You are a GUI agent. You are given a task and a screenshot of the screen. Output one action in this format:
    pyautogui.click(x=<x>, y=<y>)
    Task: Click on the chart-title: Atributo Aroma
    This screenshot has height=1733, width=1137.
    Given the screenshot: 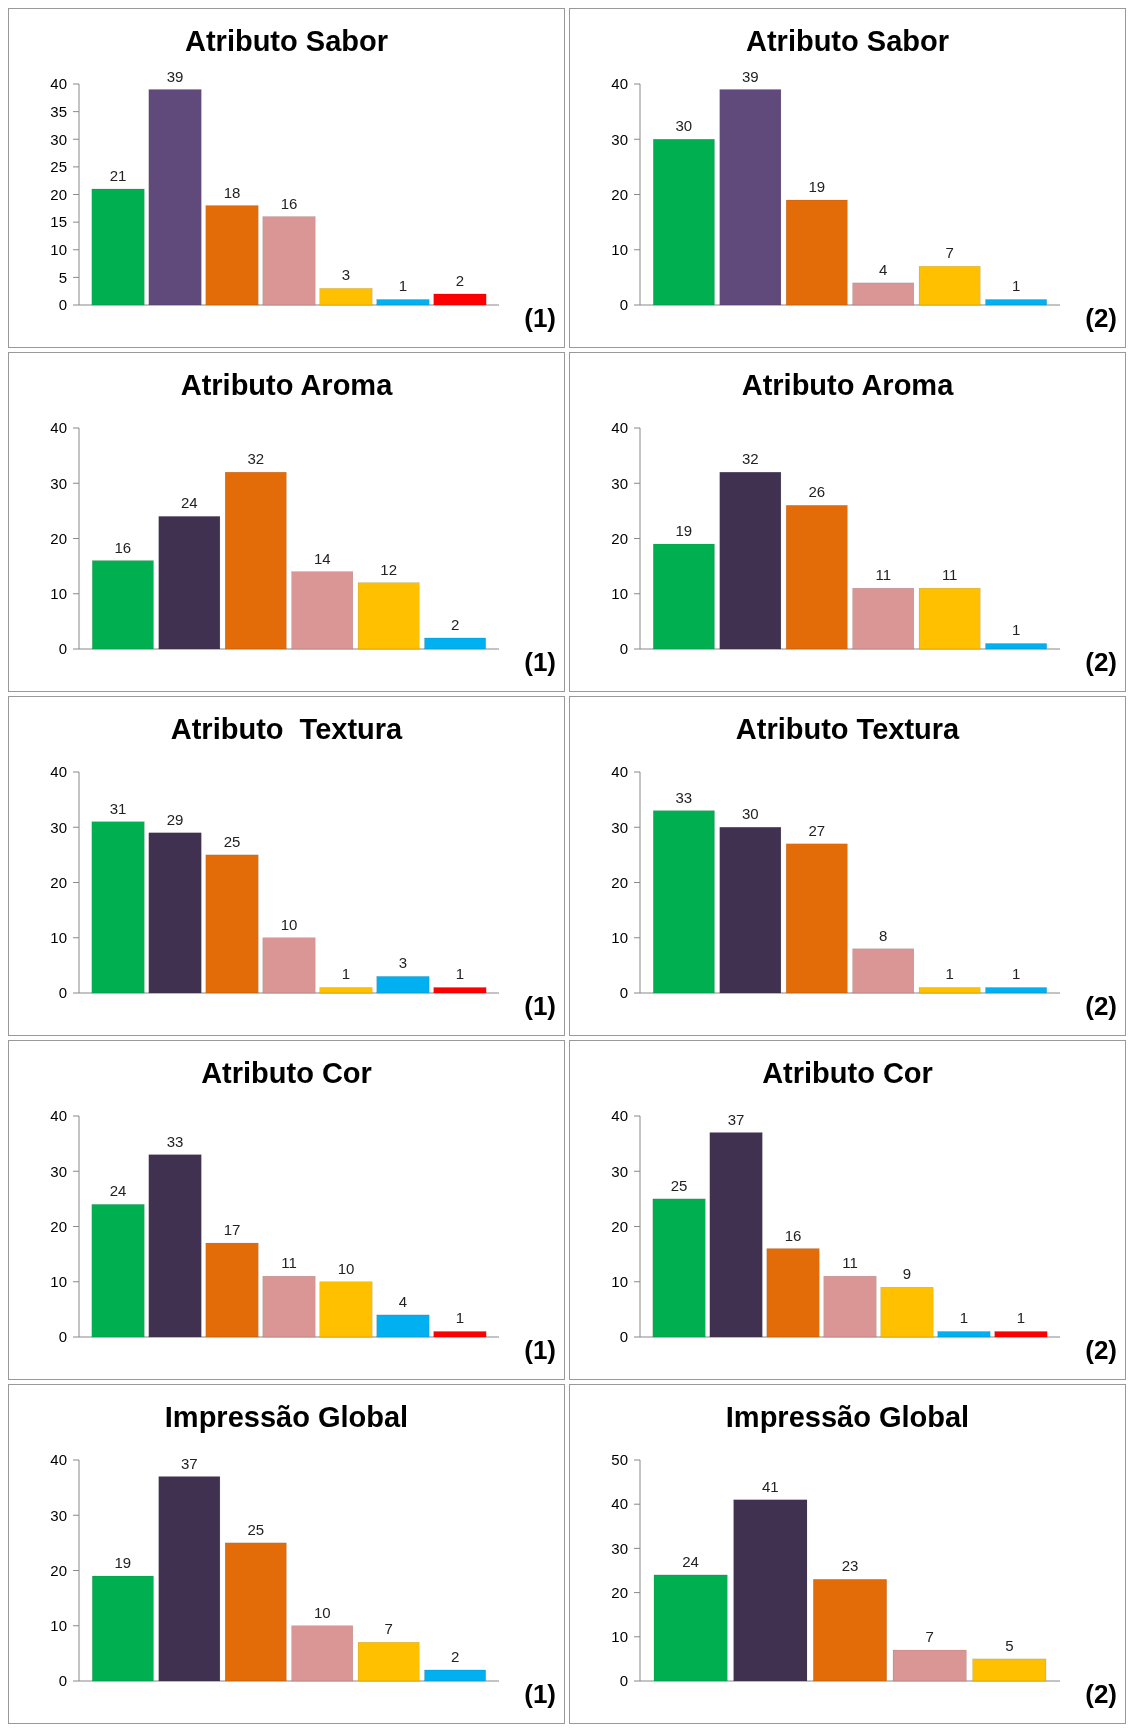 What is the action you would take?
    pyautogui.click(x=287, y=385)
    